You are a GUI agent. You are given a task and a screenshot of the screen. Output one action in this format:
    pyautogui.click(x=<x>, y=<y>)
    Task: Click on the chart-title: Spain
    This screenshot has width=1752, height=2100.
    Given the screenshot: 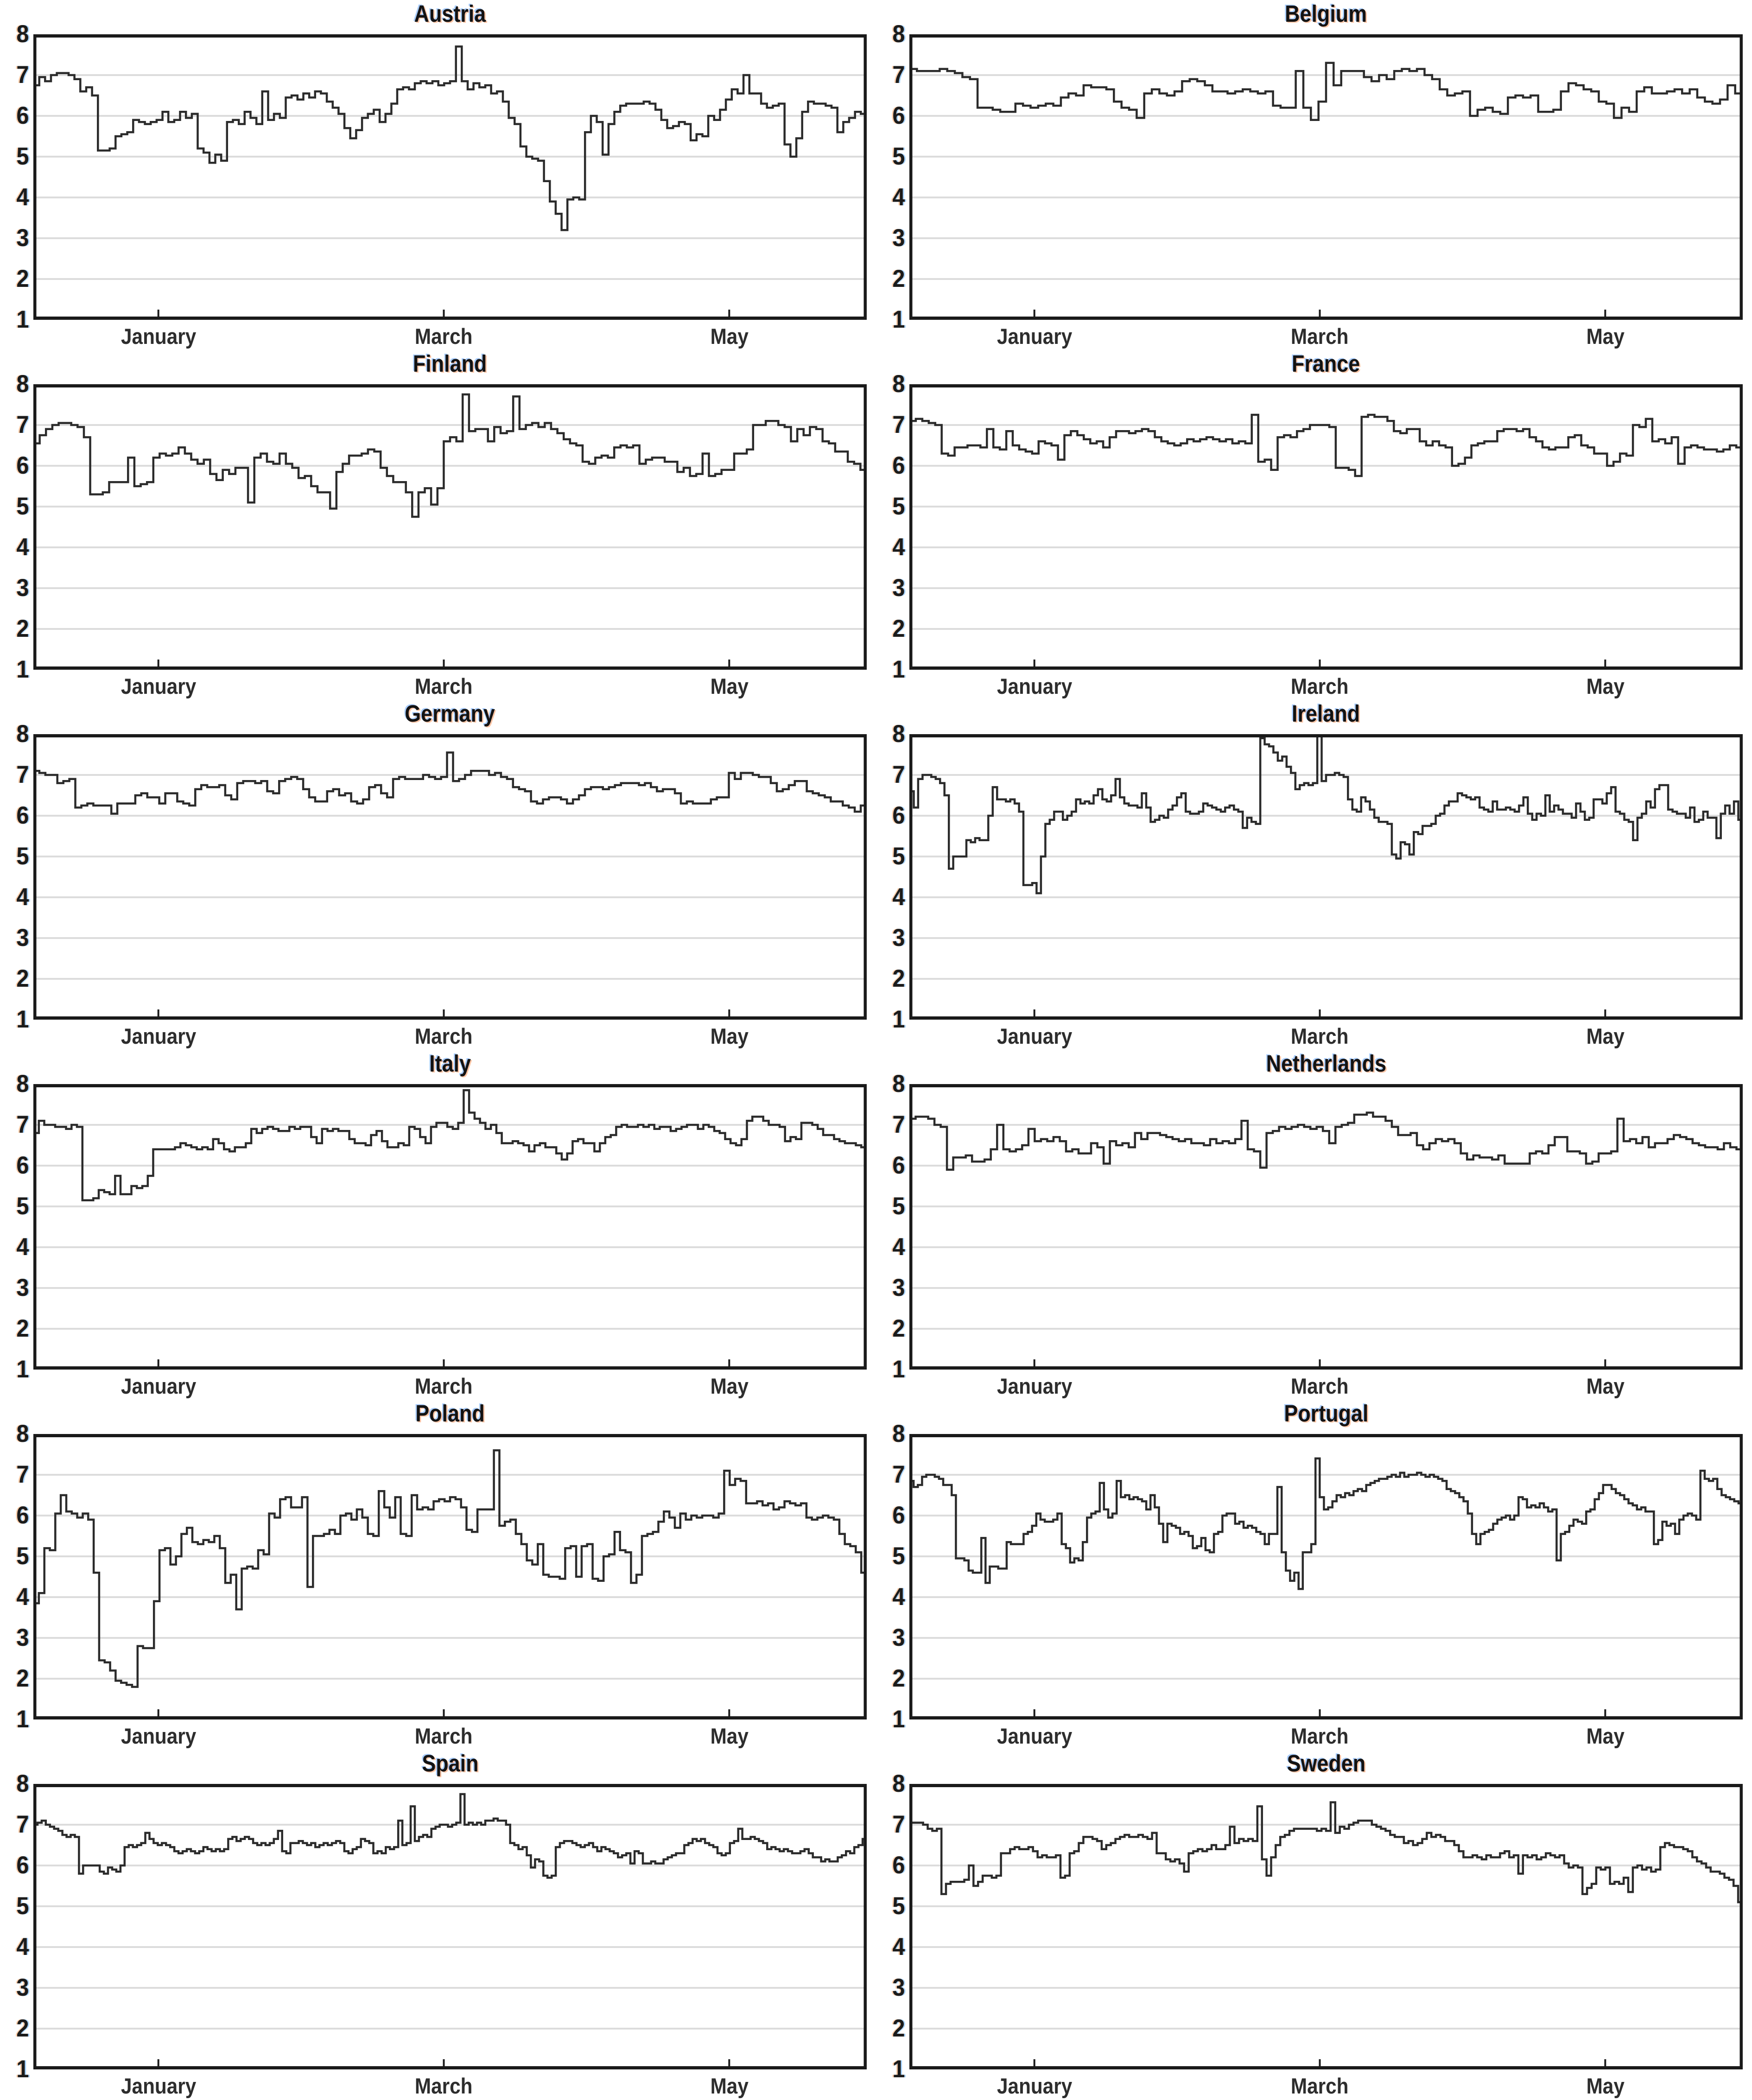 What is the action you would take?
    pyautogui.click(x=450, y=1764)
    